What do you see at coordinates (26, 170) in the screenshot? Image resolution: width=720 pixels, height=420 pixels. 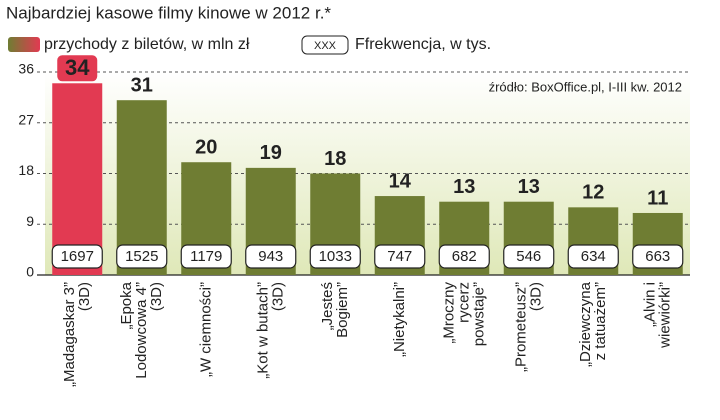 I see `y-tick-label: 18` at bounding box center [26, 170].